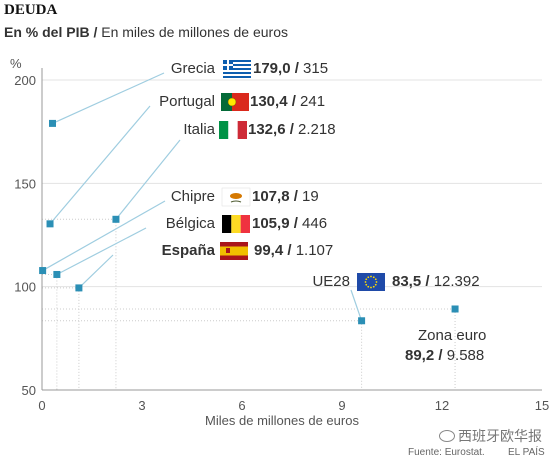 This screenshot has width=550, height=461. What do you see at coordinates (371, 282) in the screenshot?
I see `eu-flag-icon` at bounding box center [371, 282].